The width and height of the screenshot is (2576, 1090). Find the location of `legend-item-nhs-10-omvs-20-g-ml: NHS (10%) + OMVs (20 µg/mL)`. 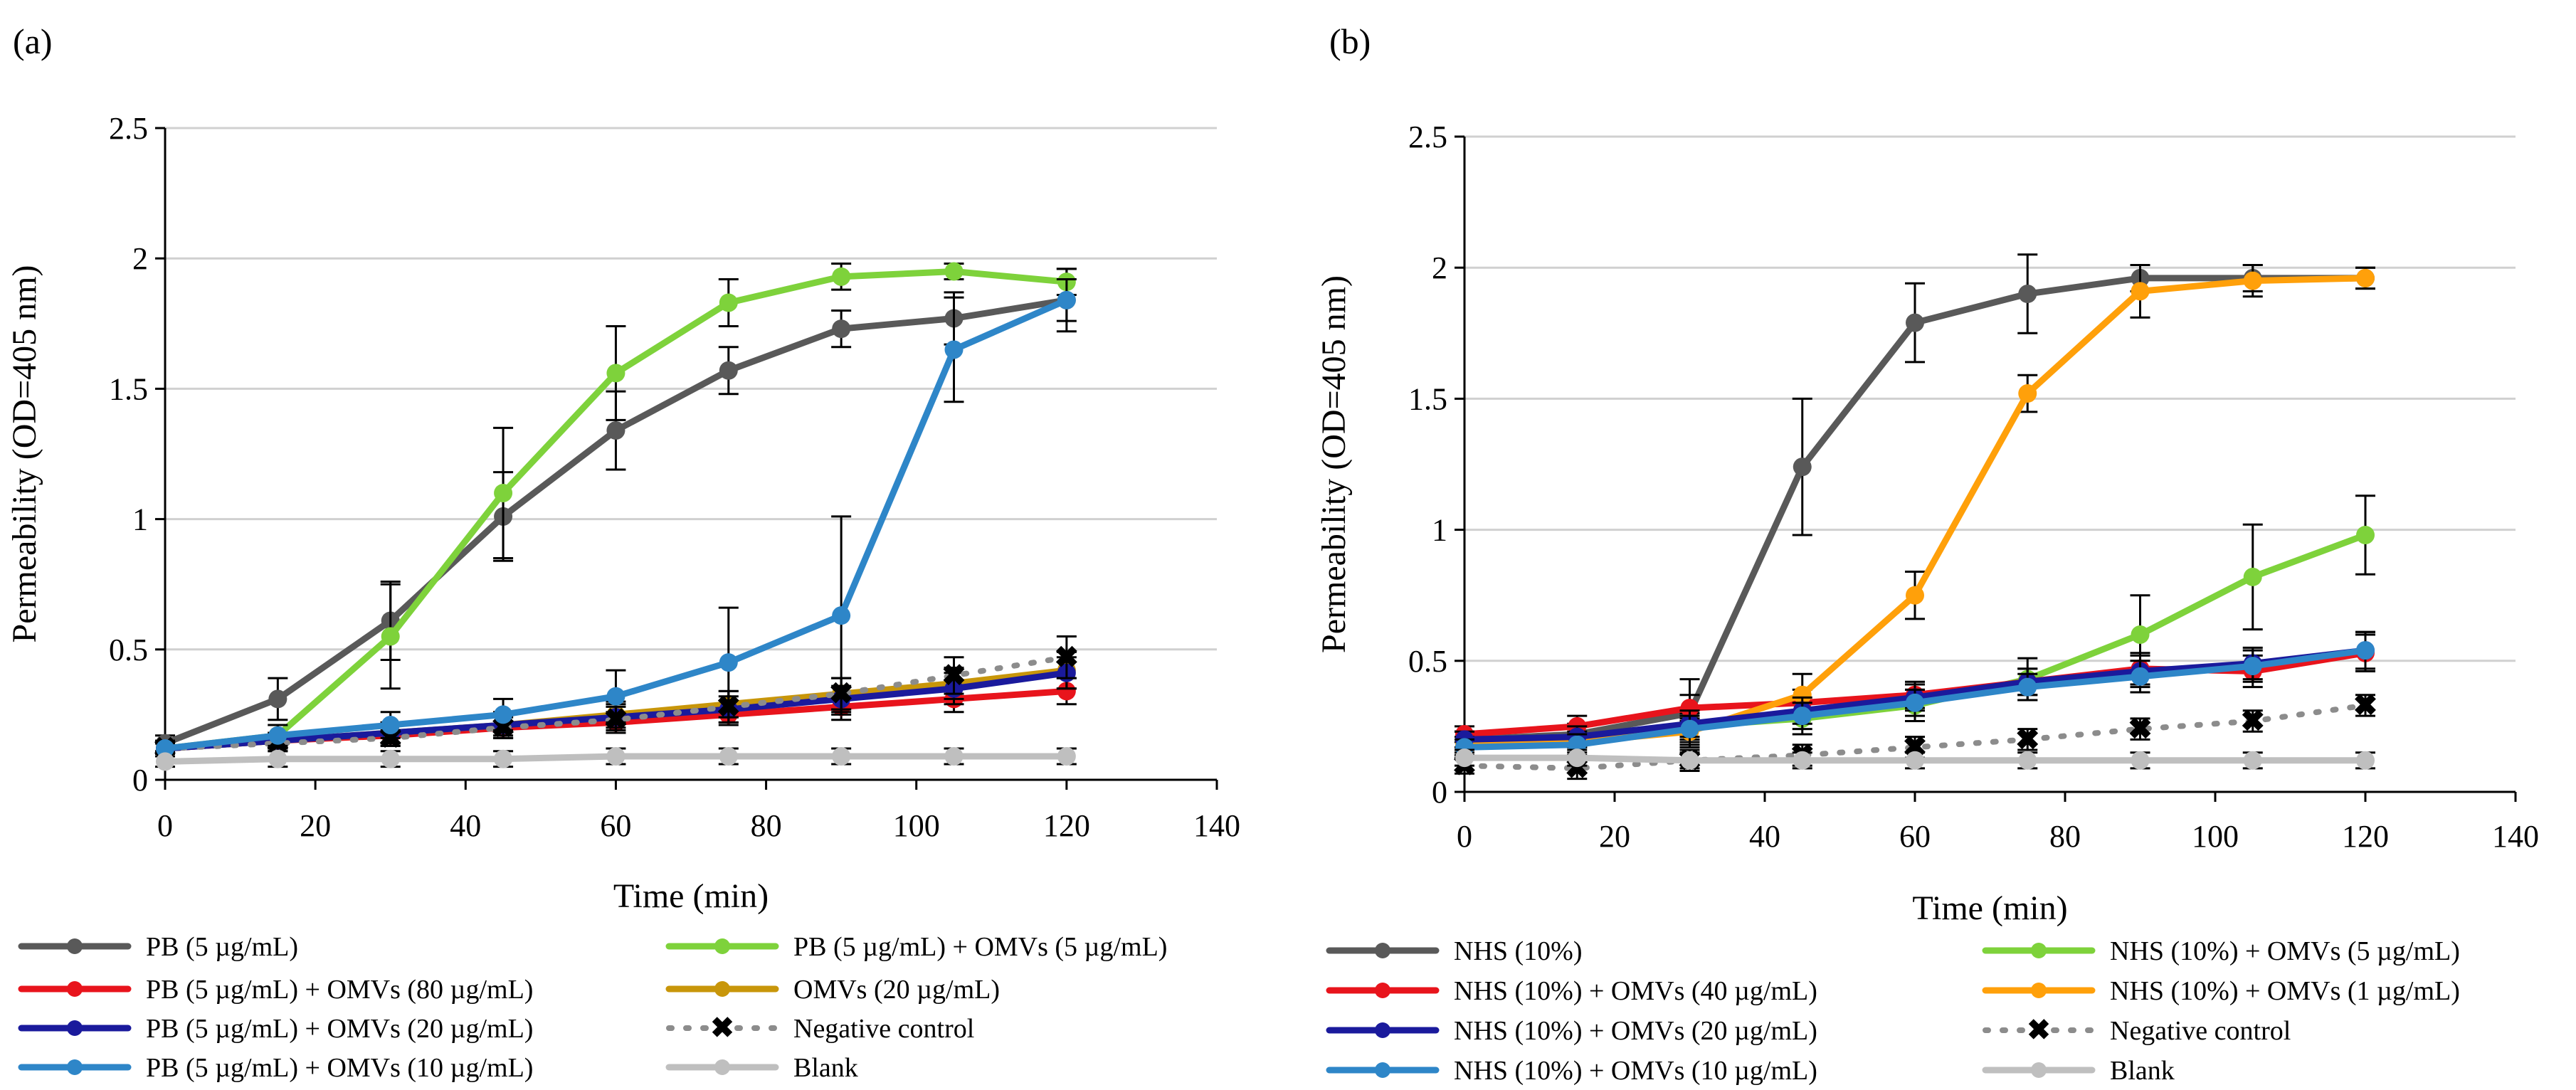

legend-item-nhs-10-omvs-20-g-ml: NHS (10%) + OMVs (20 µg/mL) is located at coordinates (1571, 1031).